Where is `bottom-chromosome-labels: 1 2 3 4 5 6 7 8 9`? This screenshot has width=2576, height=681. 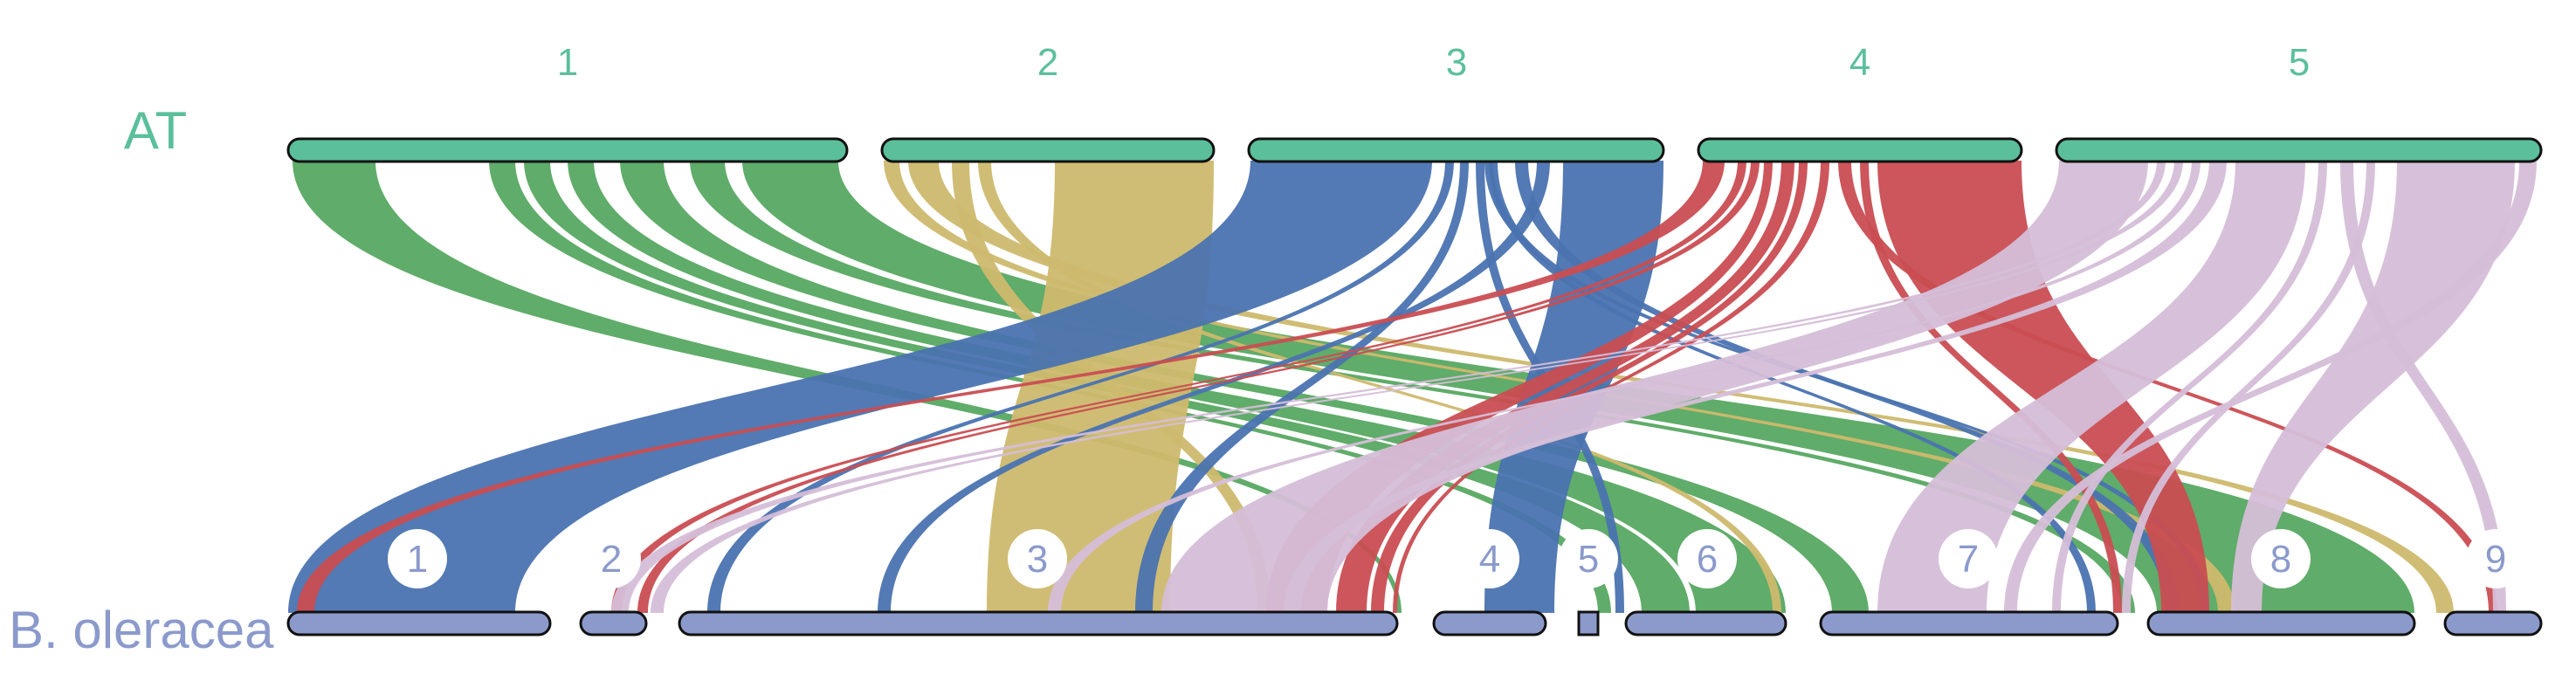 bottom-chromosome-labels: 1 2 3 4 5 6 7 8 9 is located at coordinates (1456, 558).